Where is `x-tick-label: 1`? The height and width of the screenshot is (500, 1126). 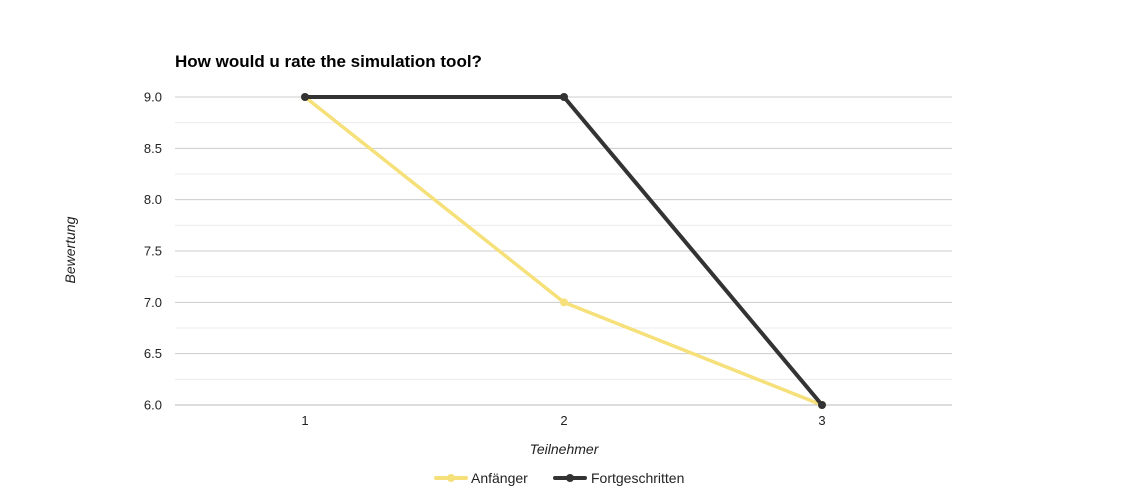 x-tick-label: 1 is located at coordinates (304, 420).